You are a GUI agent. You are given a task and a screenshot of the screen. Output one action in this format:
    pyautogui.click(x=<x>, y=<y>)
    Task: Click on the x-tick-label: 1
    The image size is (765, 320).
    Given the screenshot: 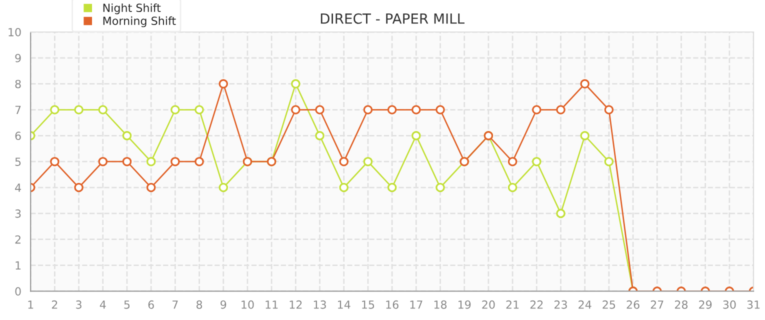 What is the action you would take?
    pyautogui.click(x=31, y=304)
    